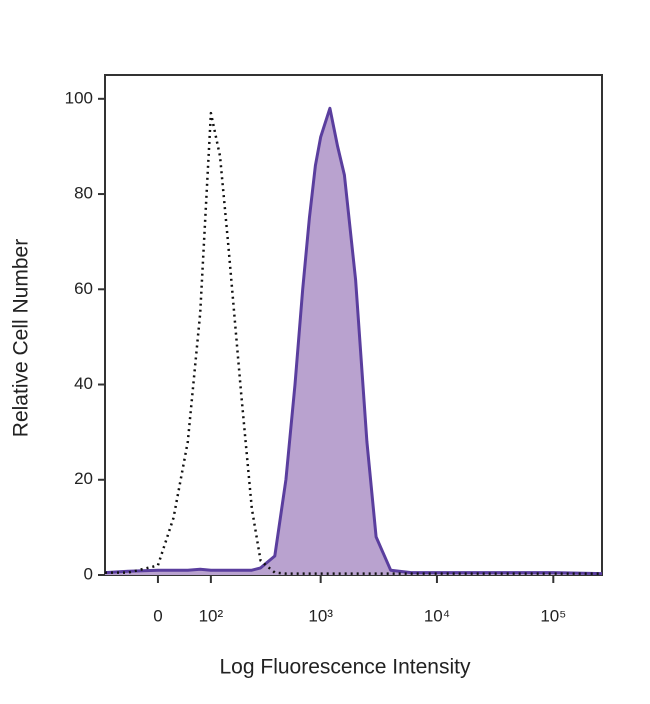 The height and width of the screenshot is (704, 650). I want to click on x-tick-label: 10⁵, so click(553, 615).